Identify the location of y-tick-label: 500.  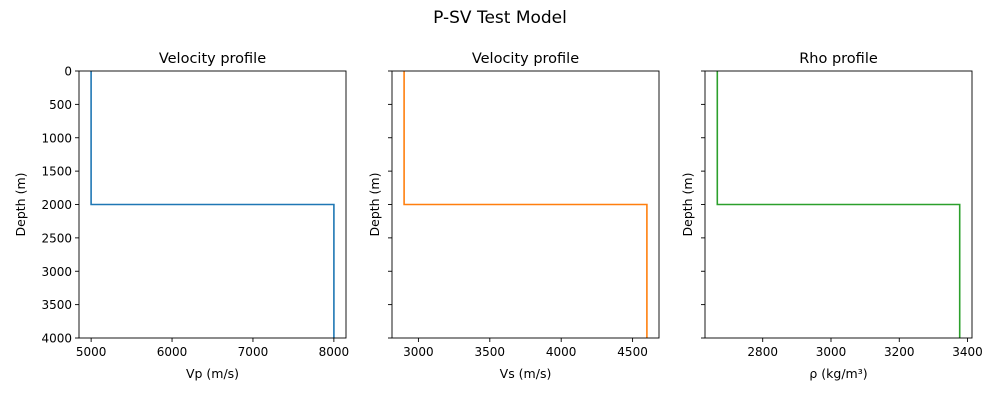
(60, 105).